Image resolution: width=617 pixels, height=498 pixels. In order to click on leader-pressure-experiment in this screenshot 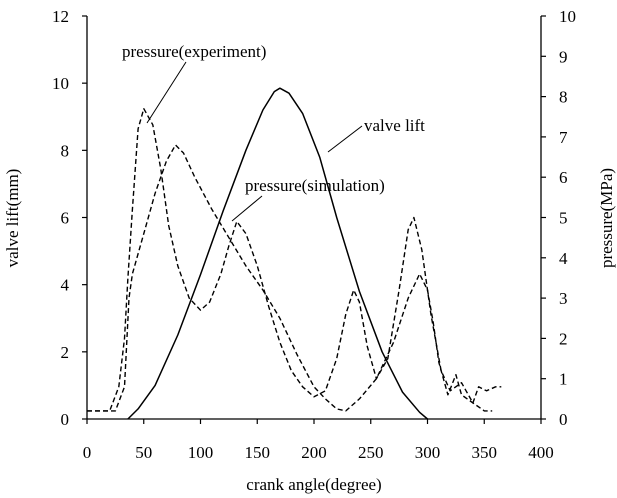, I will do `click(166, 92)`.